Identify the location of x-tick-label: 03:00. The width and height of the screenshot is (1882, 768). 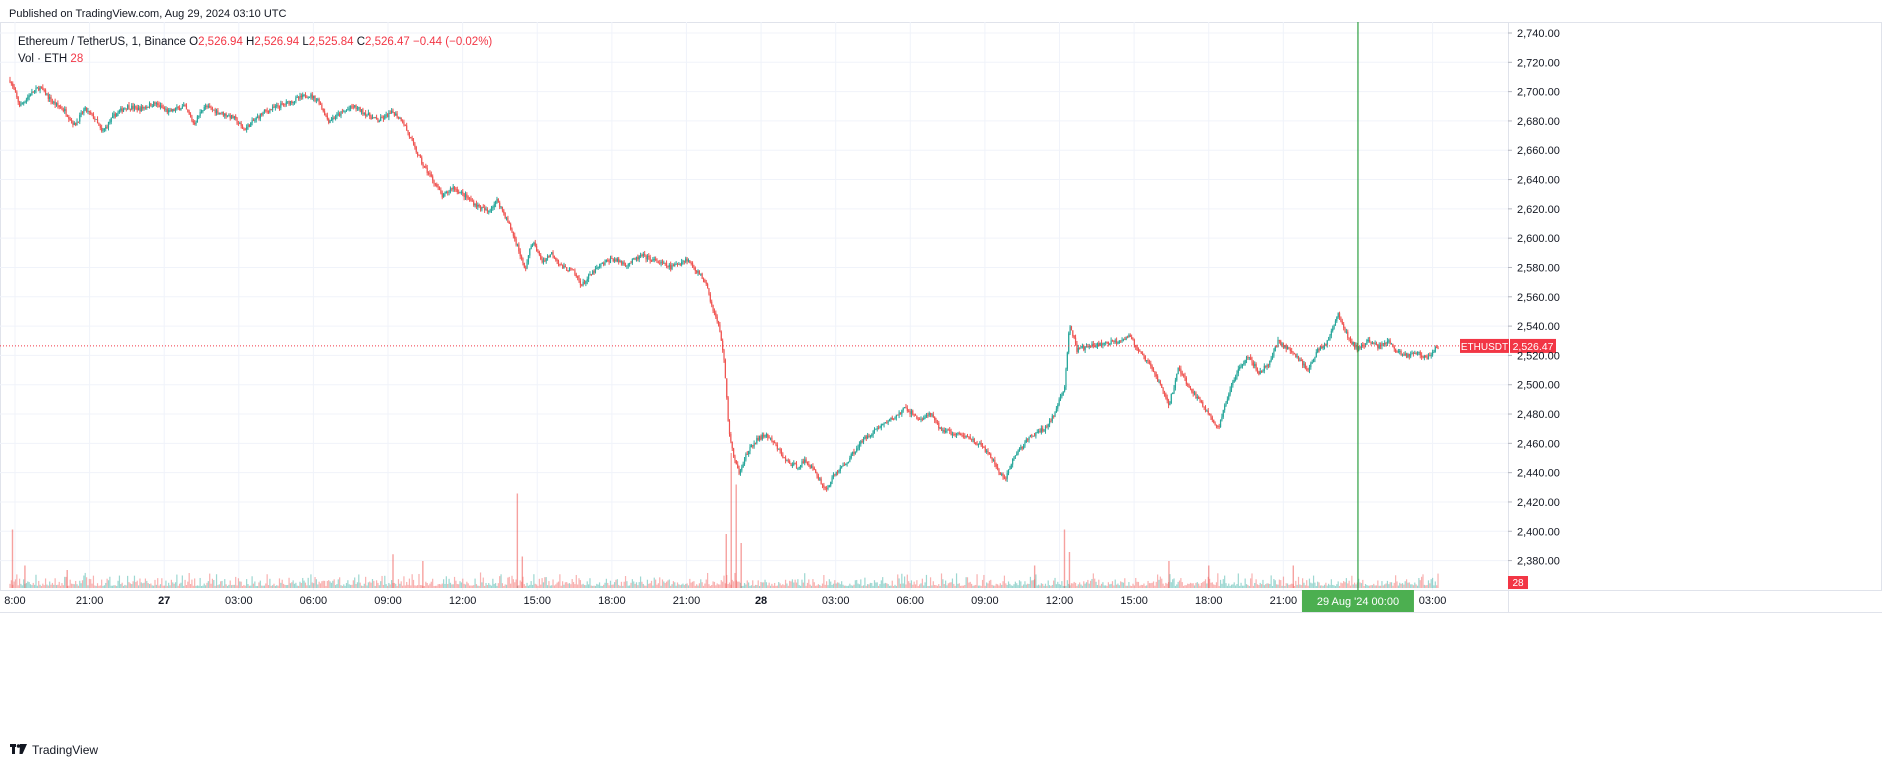
(239, 601).